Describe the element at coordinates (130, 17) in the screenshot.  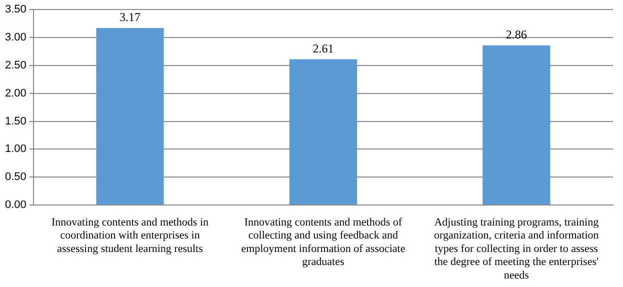
I see `data-label: 3.17` at that location.